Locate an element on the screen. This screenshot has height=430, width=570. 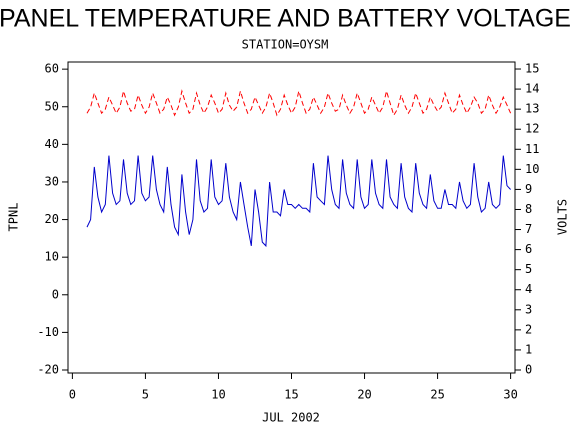
x-axis-label: JUL 2002 is located at coordinates (291, 418).